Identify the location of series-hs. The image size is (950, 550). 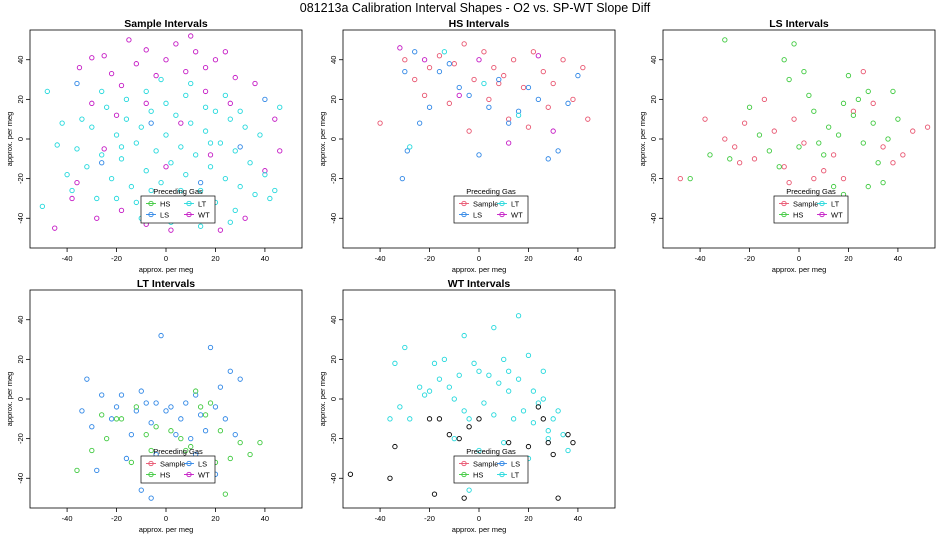
(168, 442).